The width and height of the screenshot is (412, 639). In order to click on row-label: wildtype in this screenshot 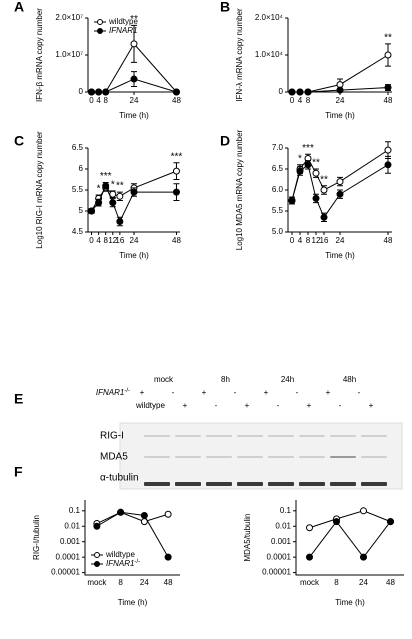, I will do `click(150, 405)`.